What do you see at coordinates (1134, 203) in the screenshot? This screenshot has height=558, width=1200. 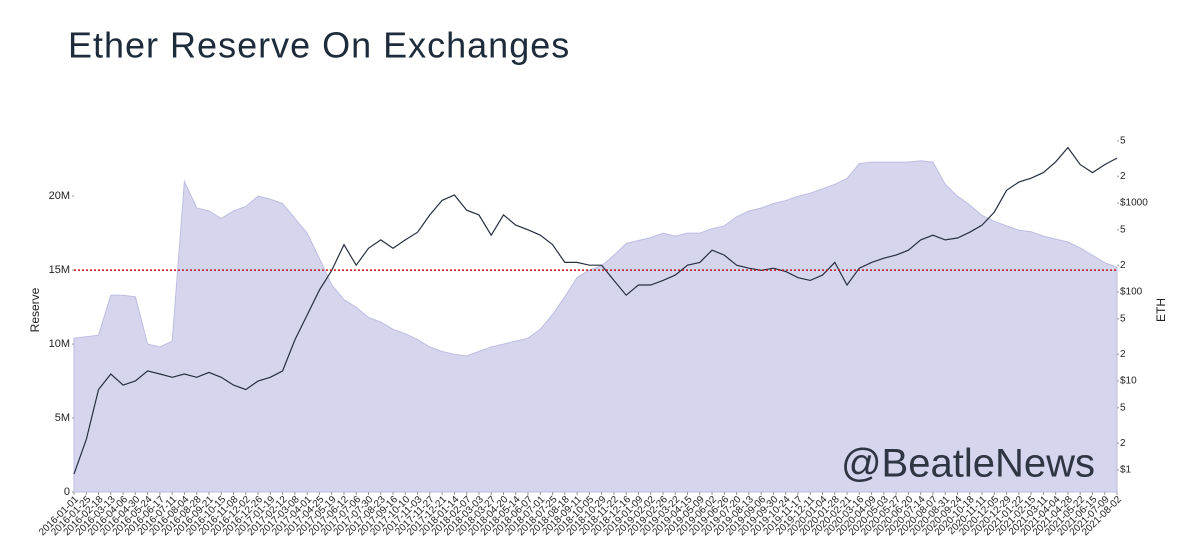 I see `y2-tick-label: $1000` at bounding box center [1134, 203].